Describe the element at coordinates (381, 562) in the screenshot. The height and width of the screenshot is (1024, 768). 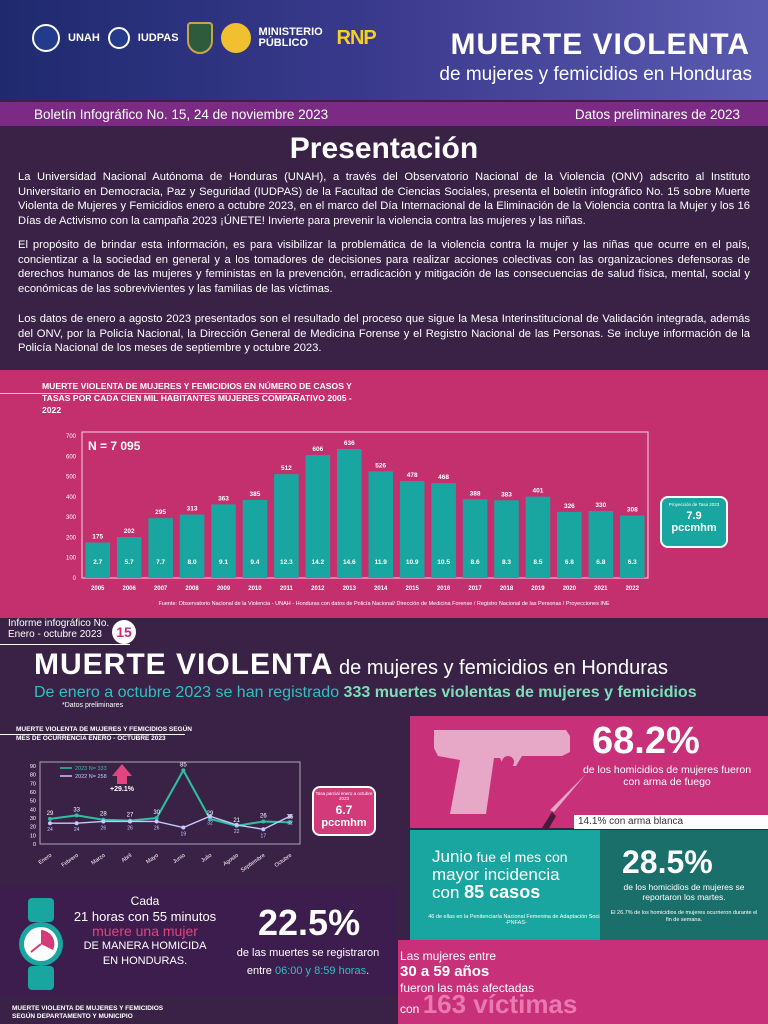
I see `bar-rate-label: 11.9` at that location.